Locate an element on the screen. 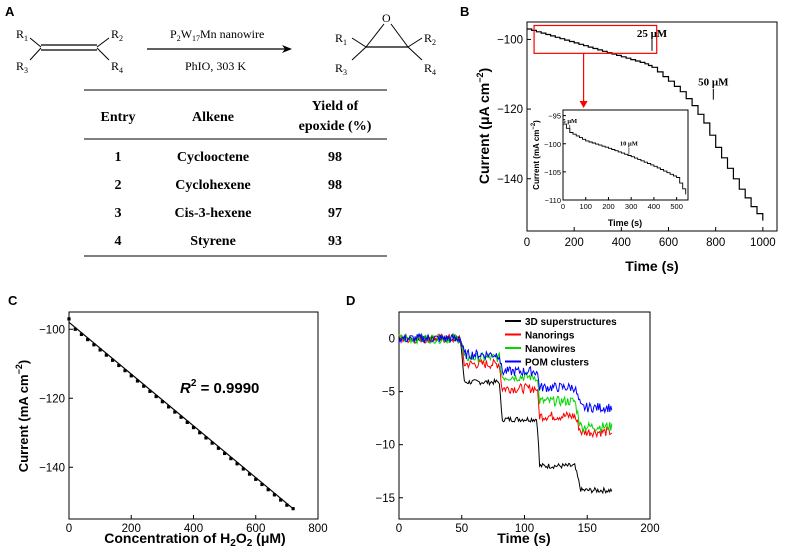 Image resolution: width=785 pixels, height=549 pixels. epoxide-co-bond-left is located at coordinates (375, 35).